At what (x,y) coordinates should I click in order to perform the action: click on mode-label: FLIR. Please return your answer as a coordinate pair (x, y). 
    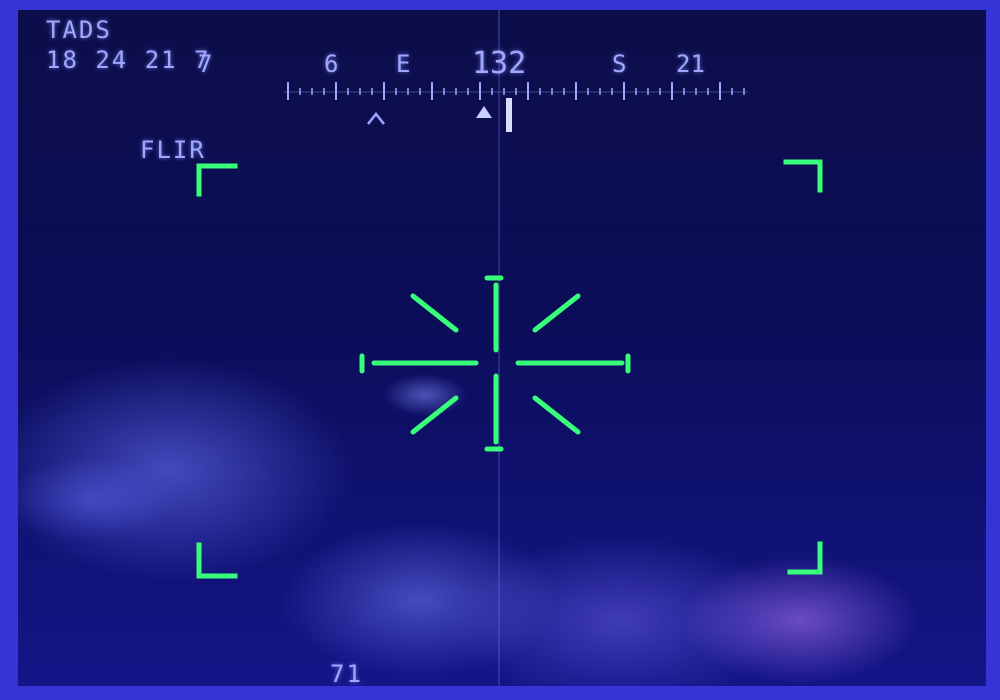
    Looking at the image, I should click on (173, 150).